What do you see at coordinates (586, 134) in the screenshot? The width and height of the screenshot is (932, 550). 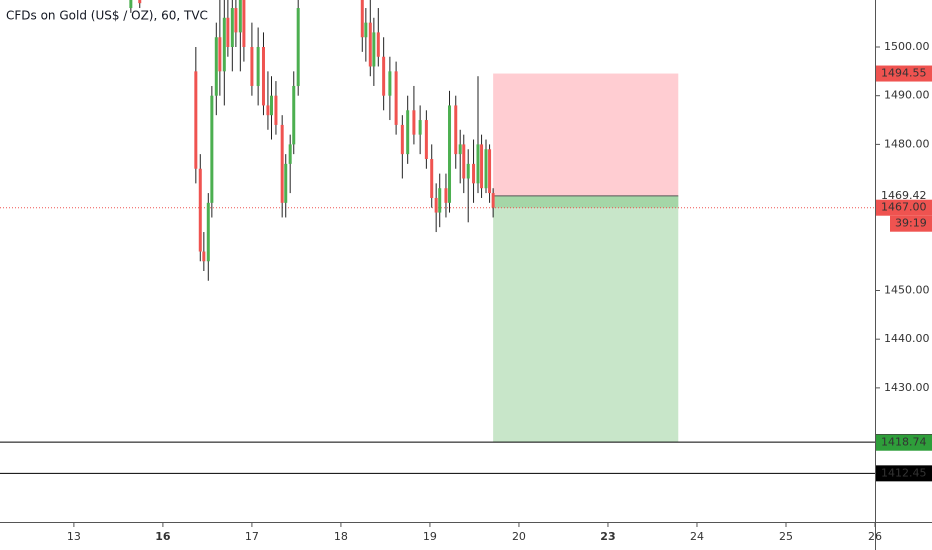 I see `stop-zone` at bounding box center [586, 134].